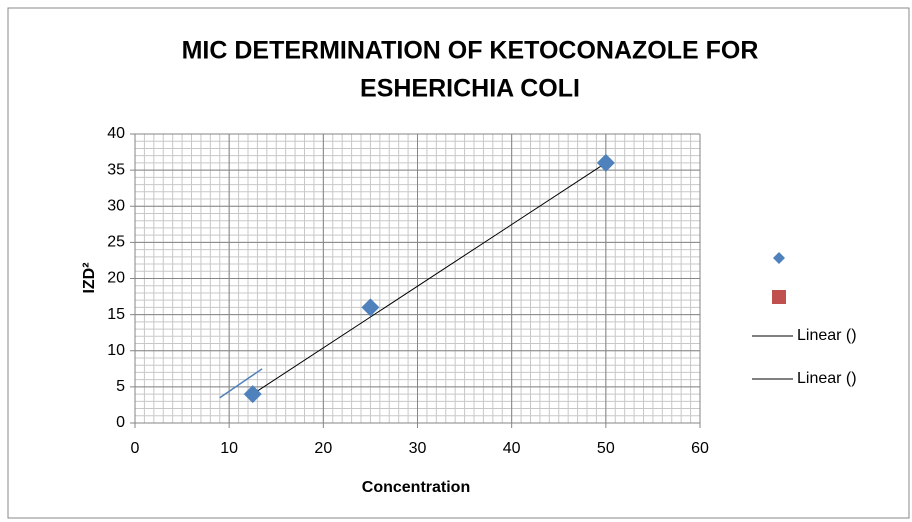  What do you see at coordinates (241, 383) in the screenshot?
I see `trendline` at bounding box center [241, 383].